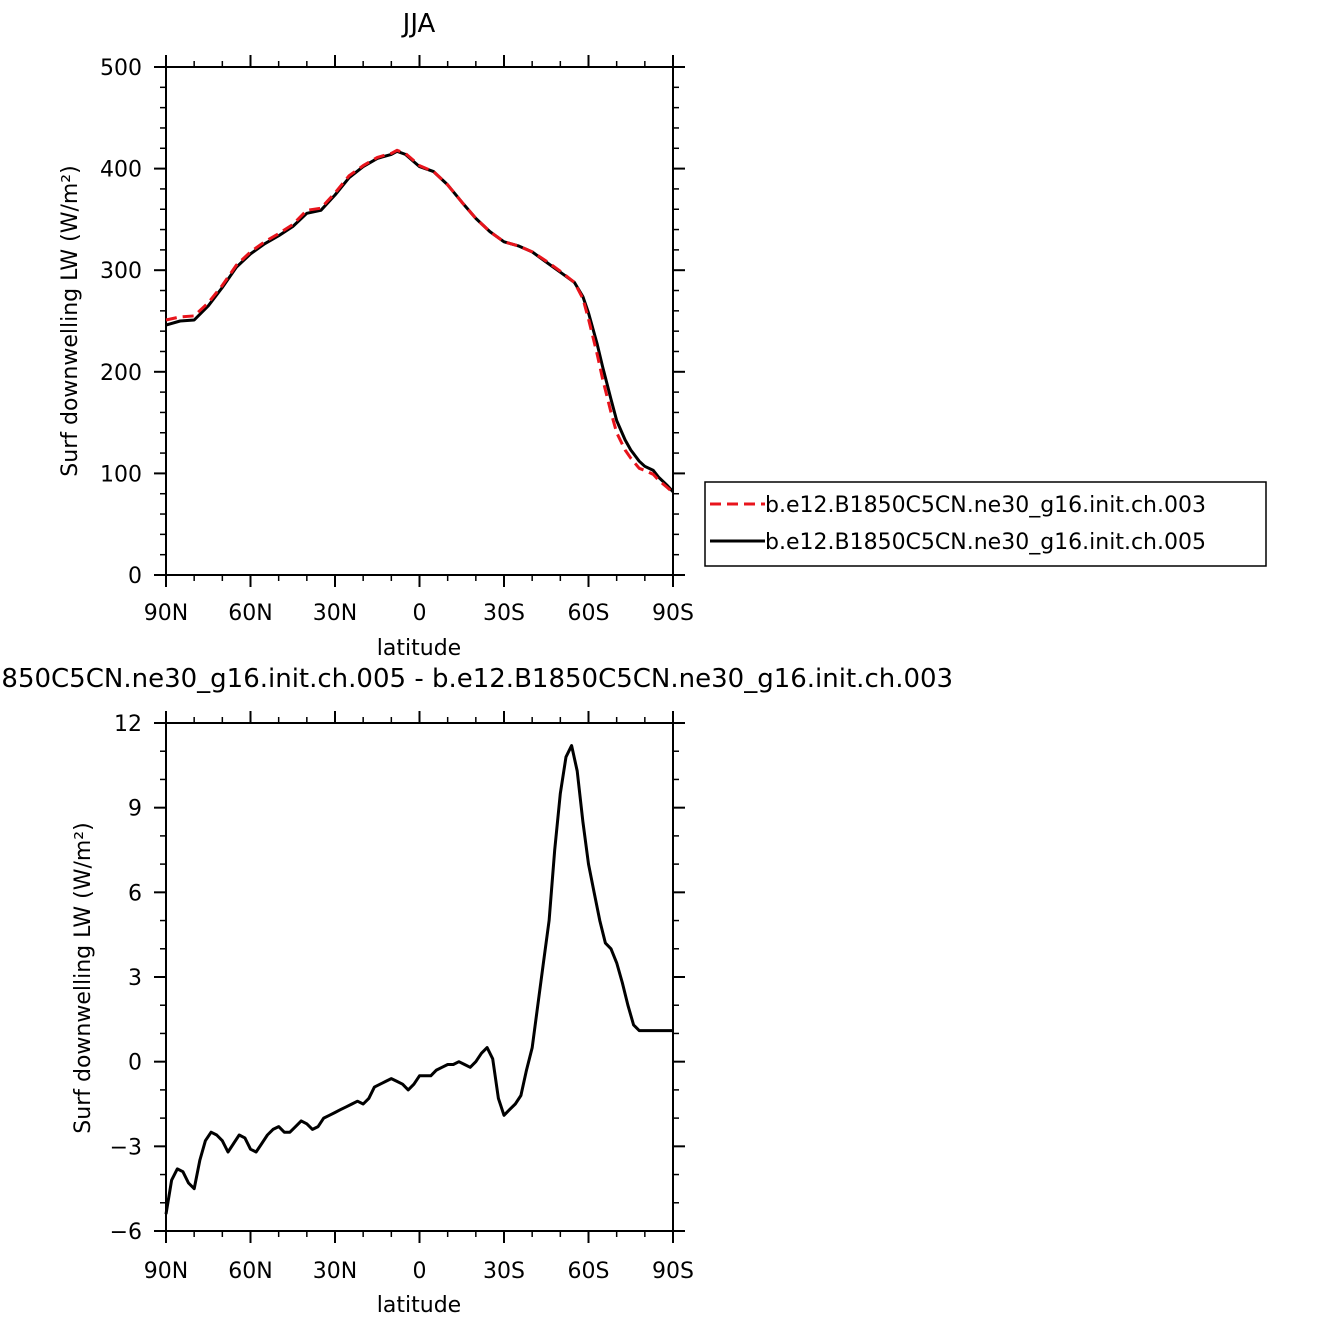  I want to click on bottom-y-tick-label: 3, so click(135, 978).